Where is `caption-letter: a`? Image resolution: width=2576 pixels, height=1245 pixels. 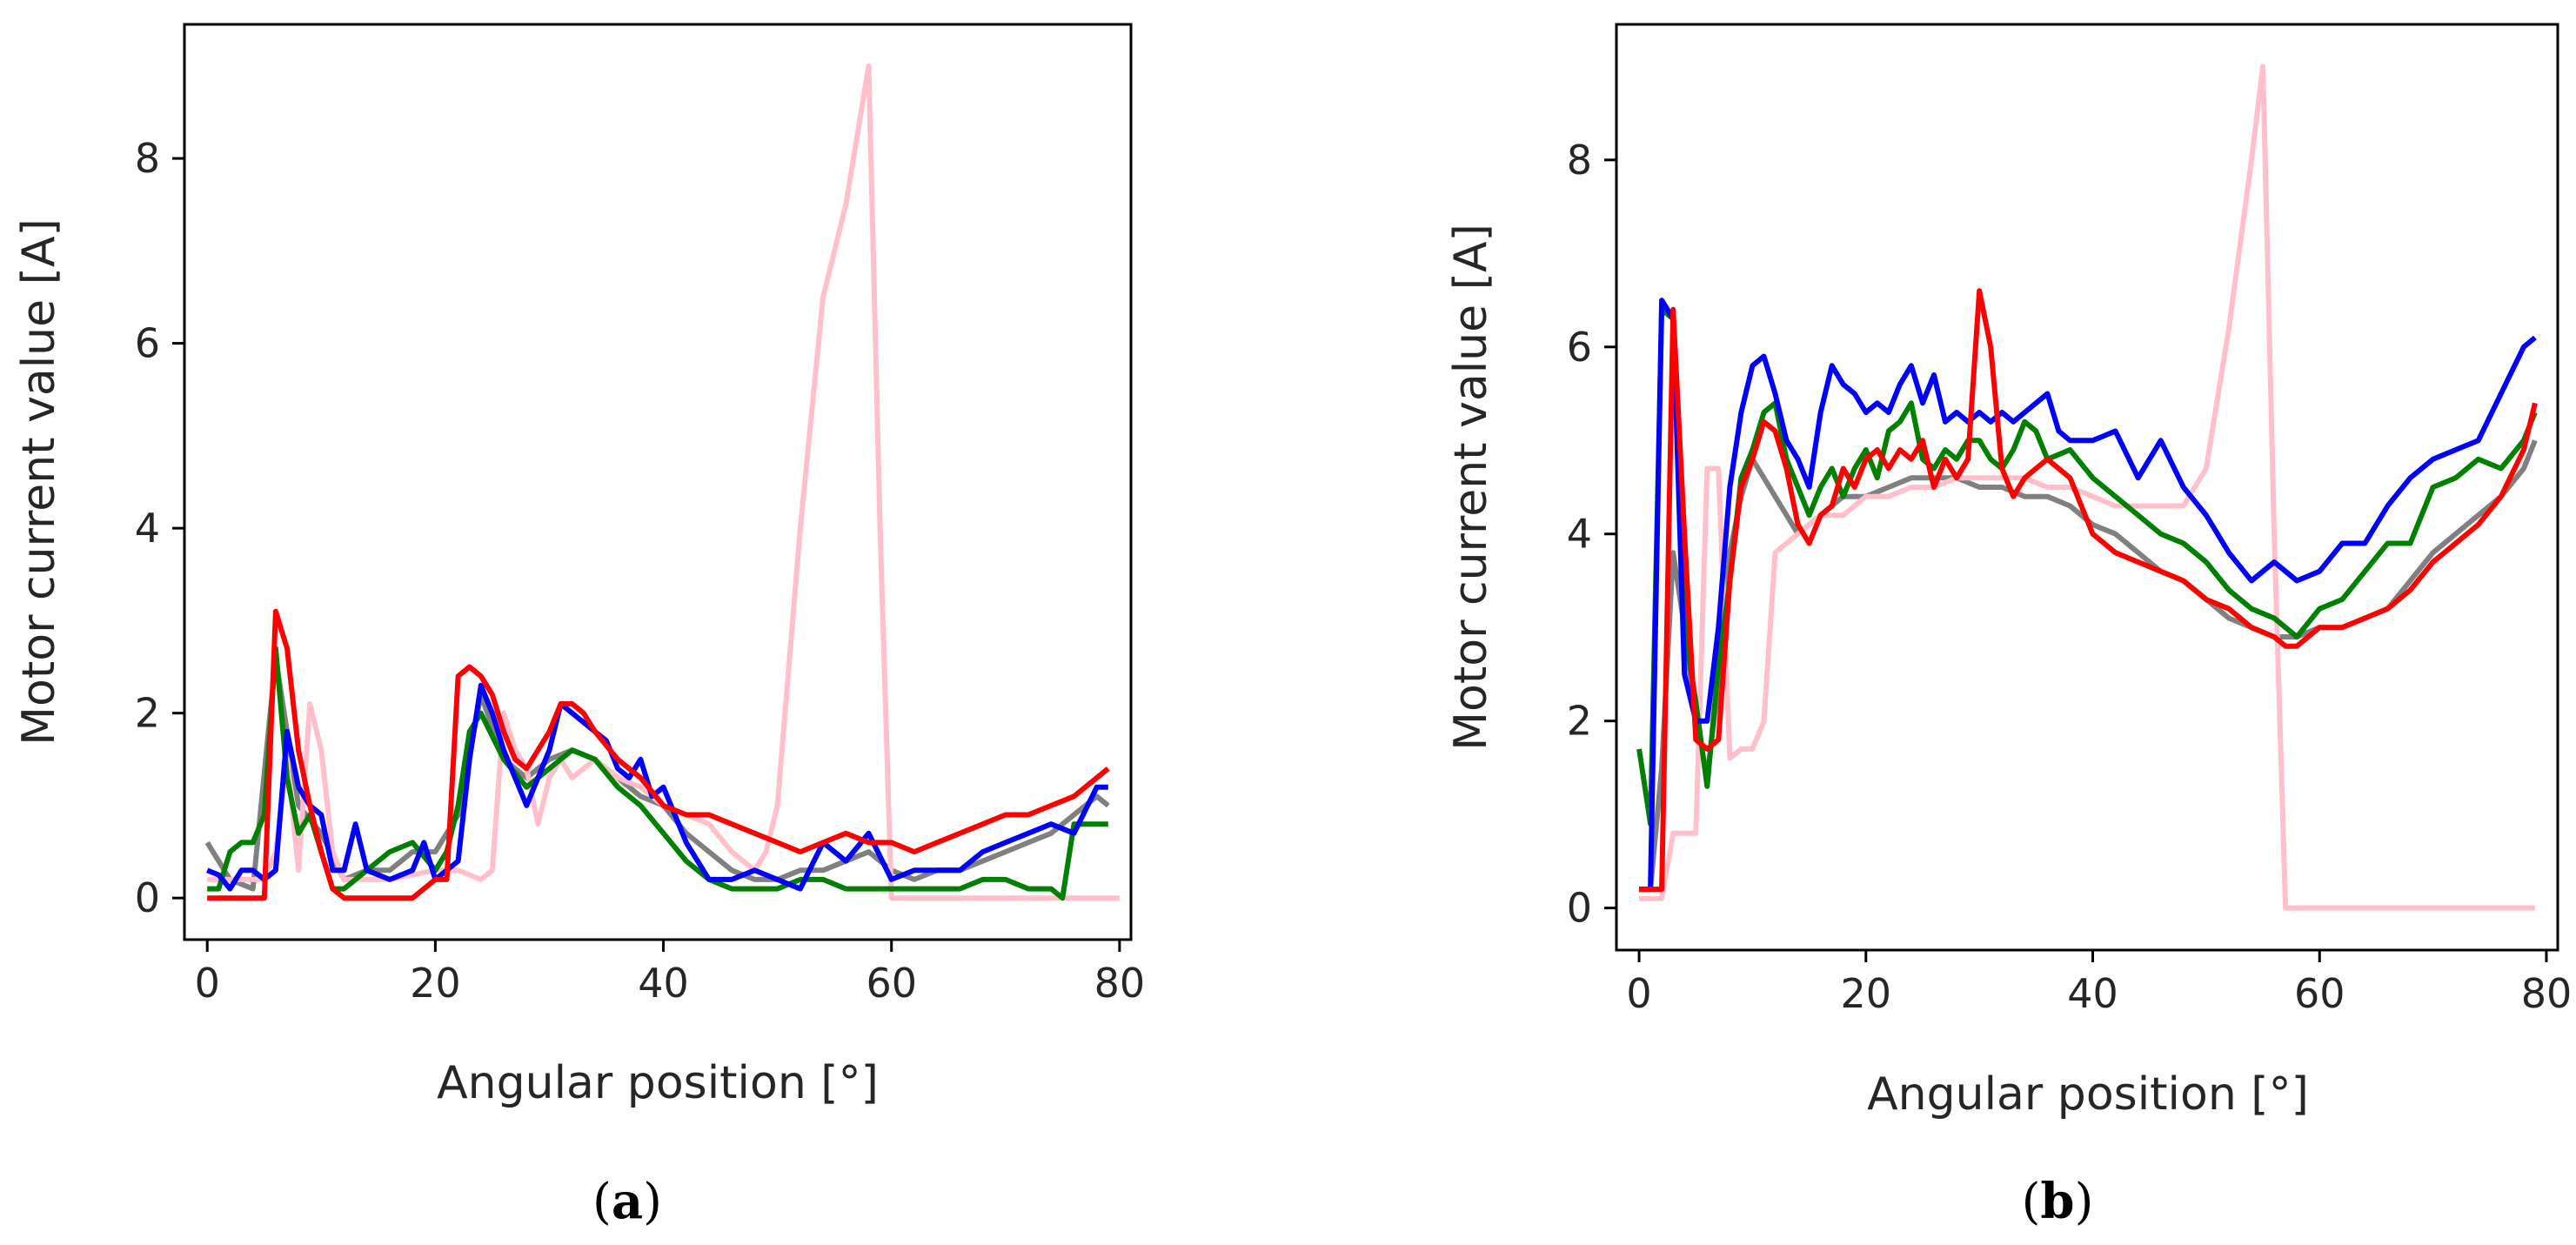 caption-letter: a is located at coordinates (627, 1201).